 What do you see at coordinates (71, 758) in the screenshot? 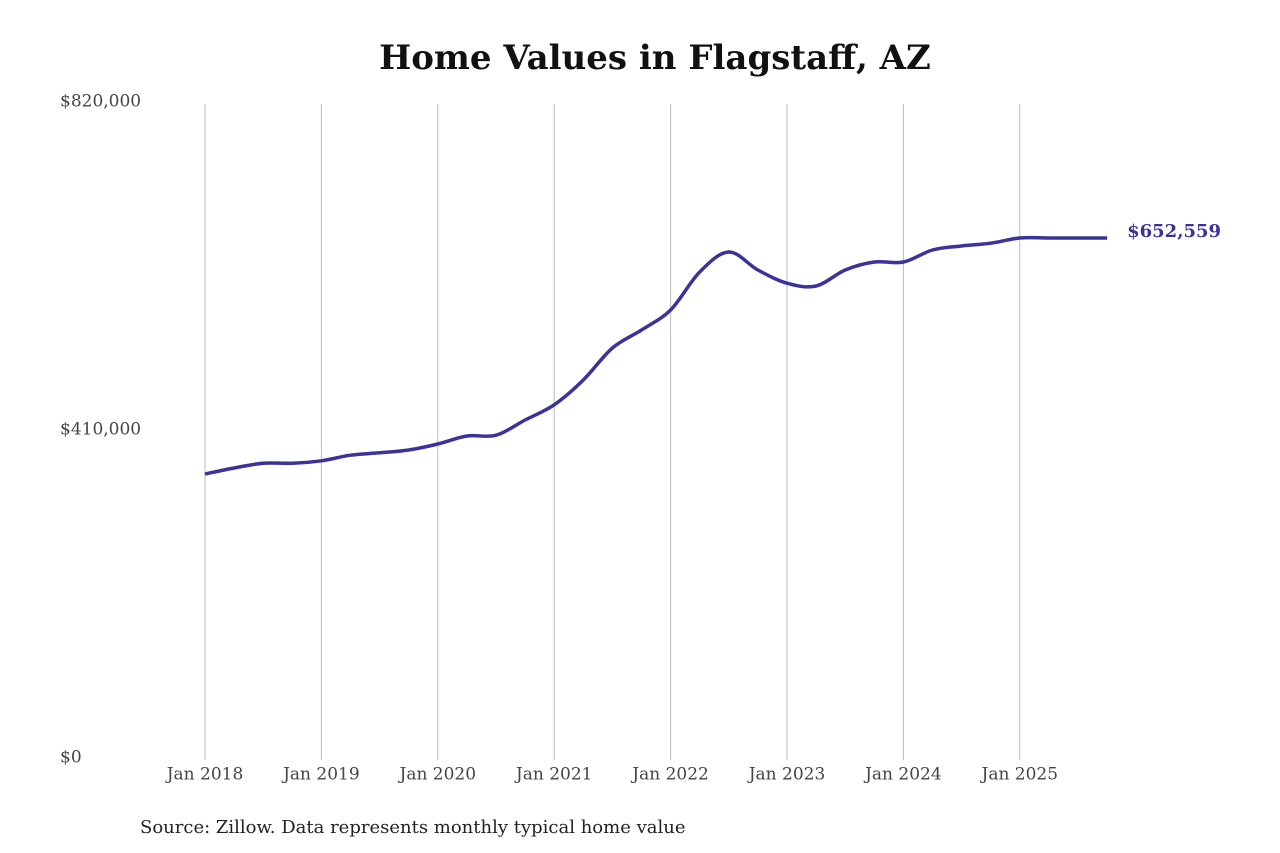
I see `y-tick-label: $0` at bounding box center [71, 758].